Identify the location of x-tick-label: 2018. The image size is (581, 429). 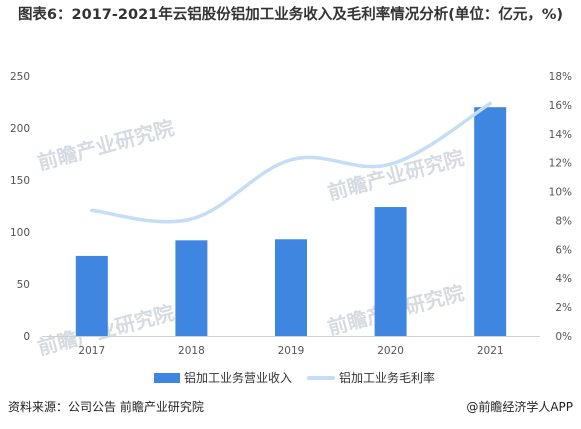
(191, 351).